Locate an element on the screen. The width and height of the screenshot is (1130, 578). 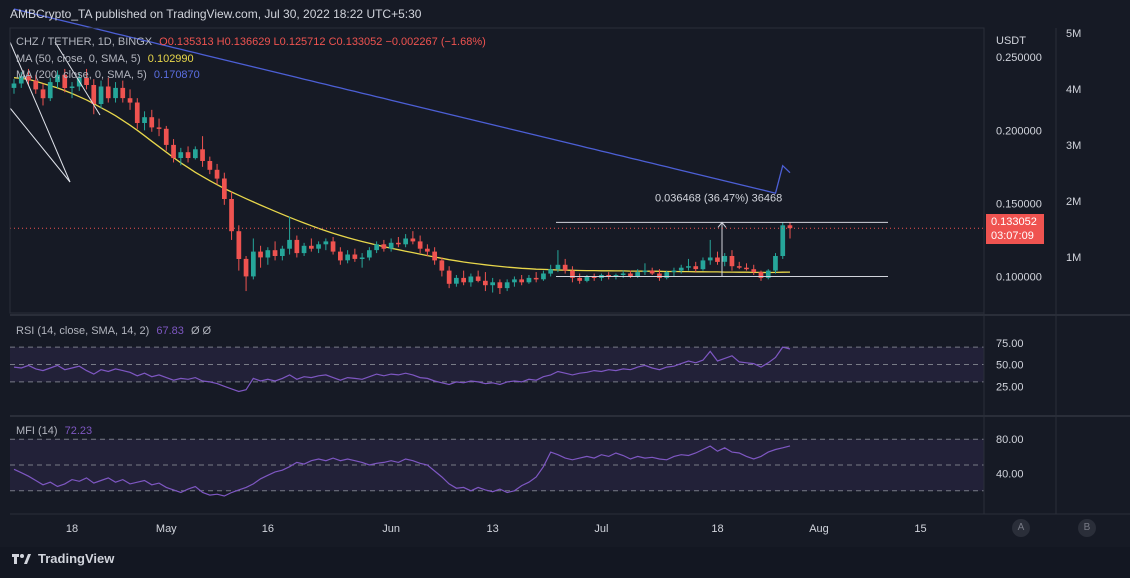
volume-tick-label: 1M is located at coordinates (1073, 258).